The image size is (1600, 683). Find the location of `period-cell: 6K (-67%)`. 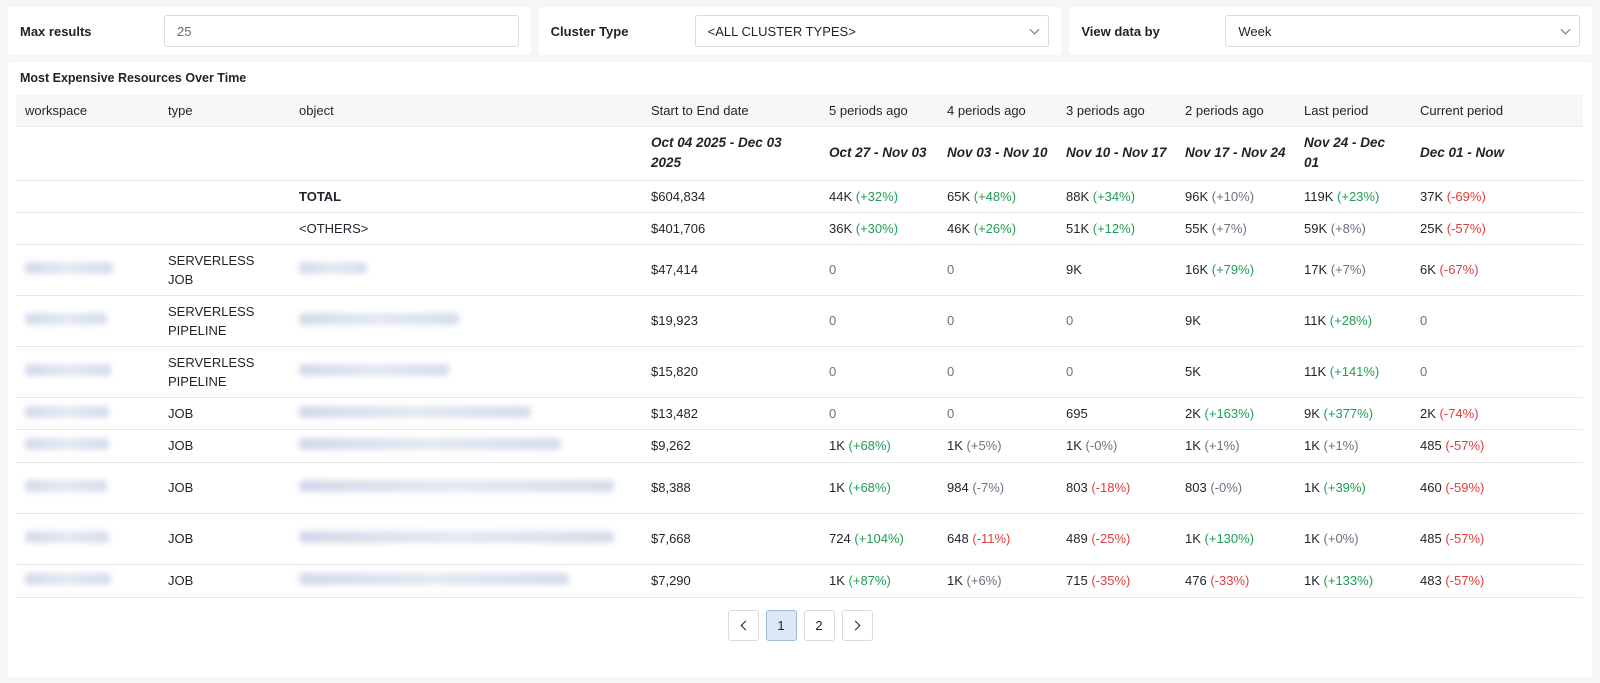

period-cell: 6K (-67%) is located at coordinates (1497, 270).